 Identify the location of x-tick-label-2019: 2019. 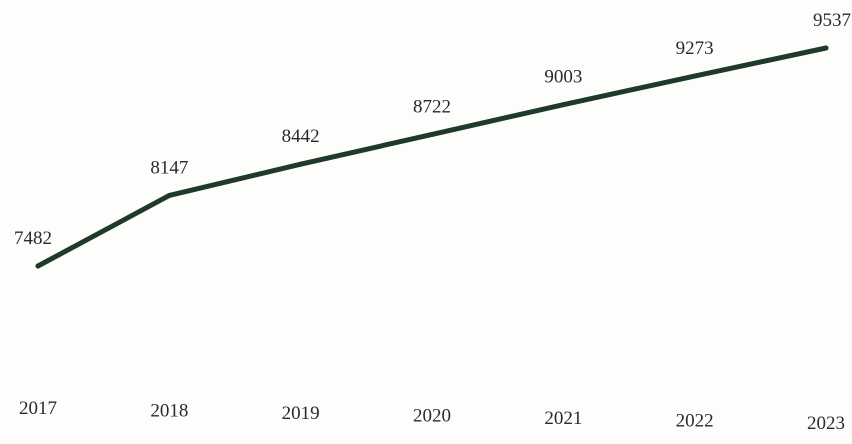
(301, 413).